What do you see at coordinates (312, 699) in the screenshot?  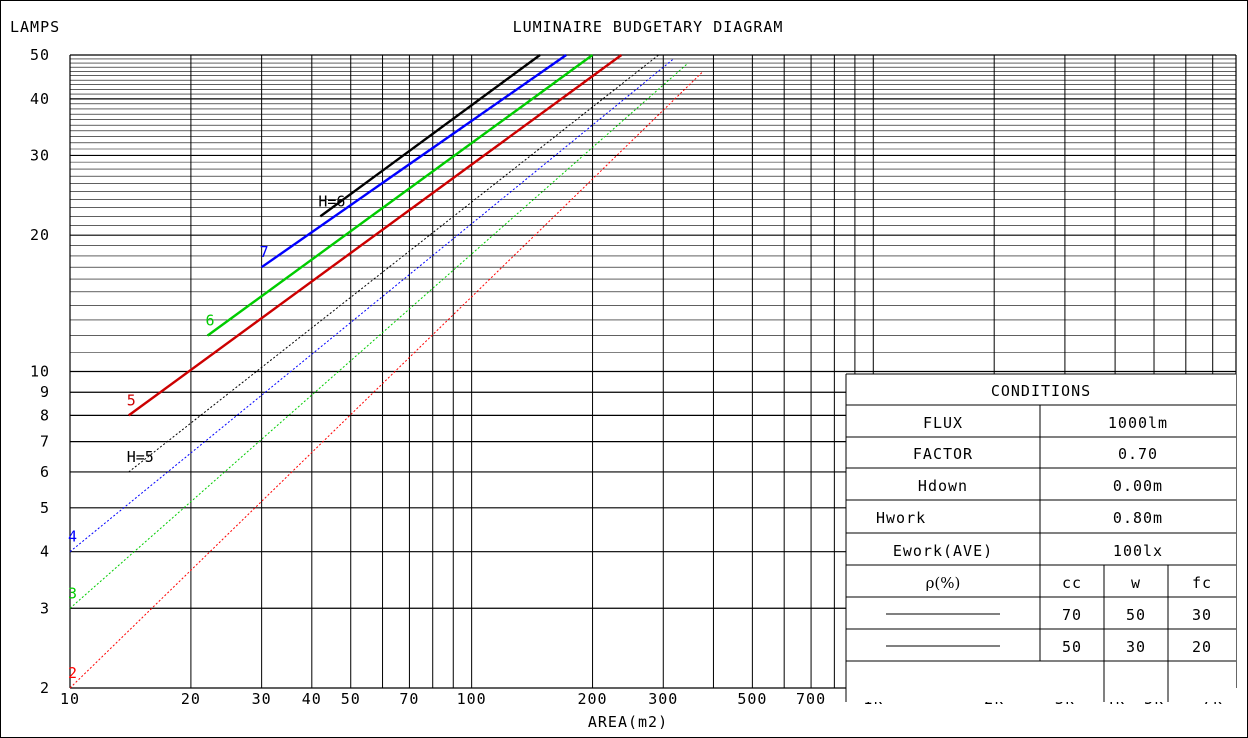 I see `x-tick-label: 40` at bounding box center [312, 699].